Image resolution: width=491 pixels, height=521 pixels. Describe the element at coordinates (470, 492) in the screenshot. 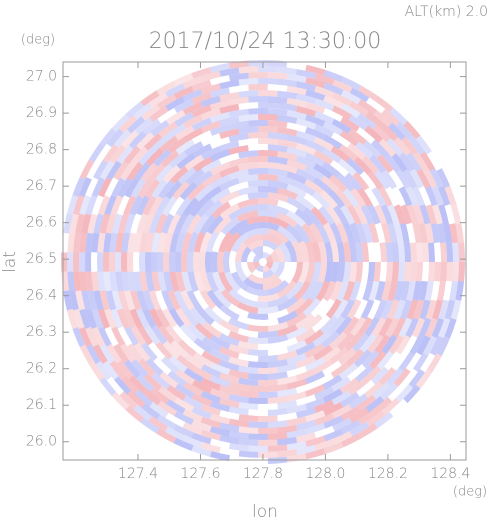

I see `x-unit: (deg)` at that location.